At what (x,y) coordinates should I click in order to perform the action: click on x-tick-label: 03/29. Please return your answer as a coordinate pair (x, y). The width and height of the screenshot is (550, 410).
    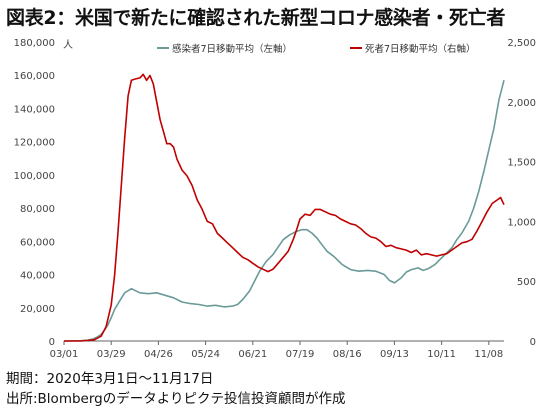
    Looking at the image, I should click on (111, 354).